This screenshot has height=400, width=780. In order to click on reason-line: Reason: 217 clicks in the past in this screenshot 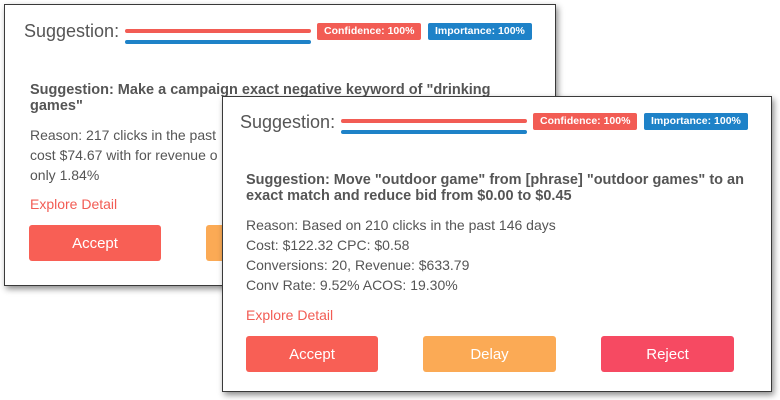, I will do `click(123, 135)`.